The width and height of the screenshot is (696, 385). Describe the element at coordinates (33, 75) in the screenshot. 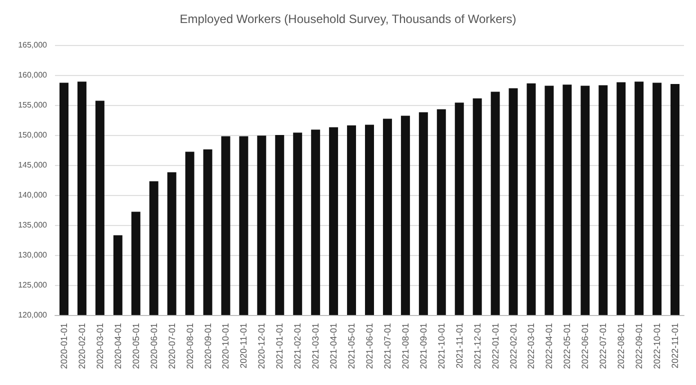

I see `y-tick-label: 160,000` at that location.